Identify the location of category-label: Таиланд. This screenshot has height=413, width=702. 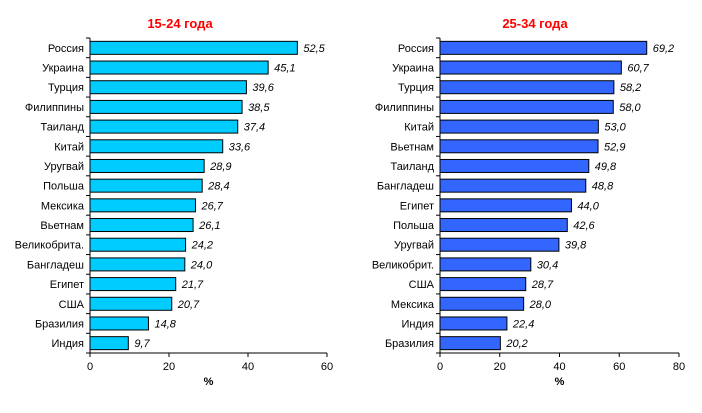
(412, 167).